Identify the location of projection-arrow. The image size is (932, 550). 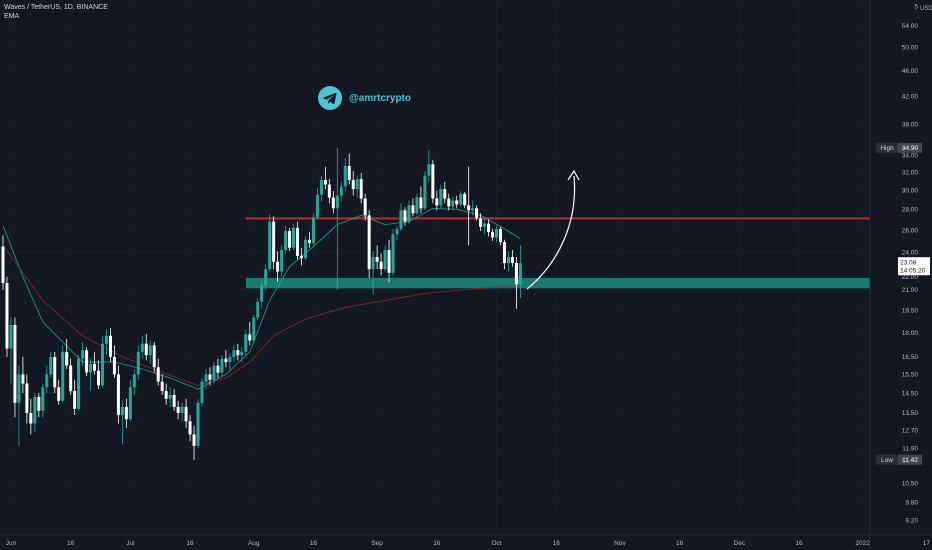
(551, 232).